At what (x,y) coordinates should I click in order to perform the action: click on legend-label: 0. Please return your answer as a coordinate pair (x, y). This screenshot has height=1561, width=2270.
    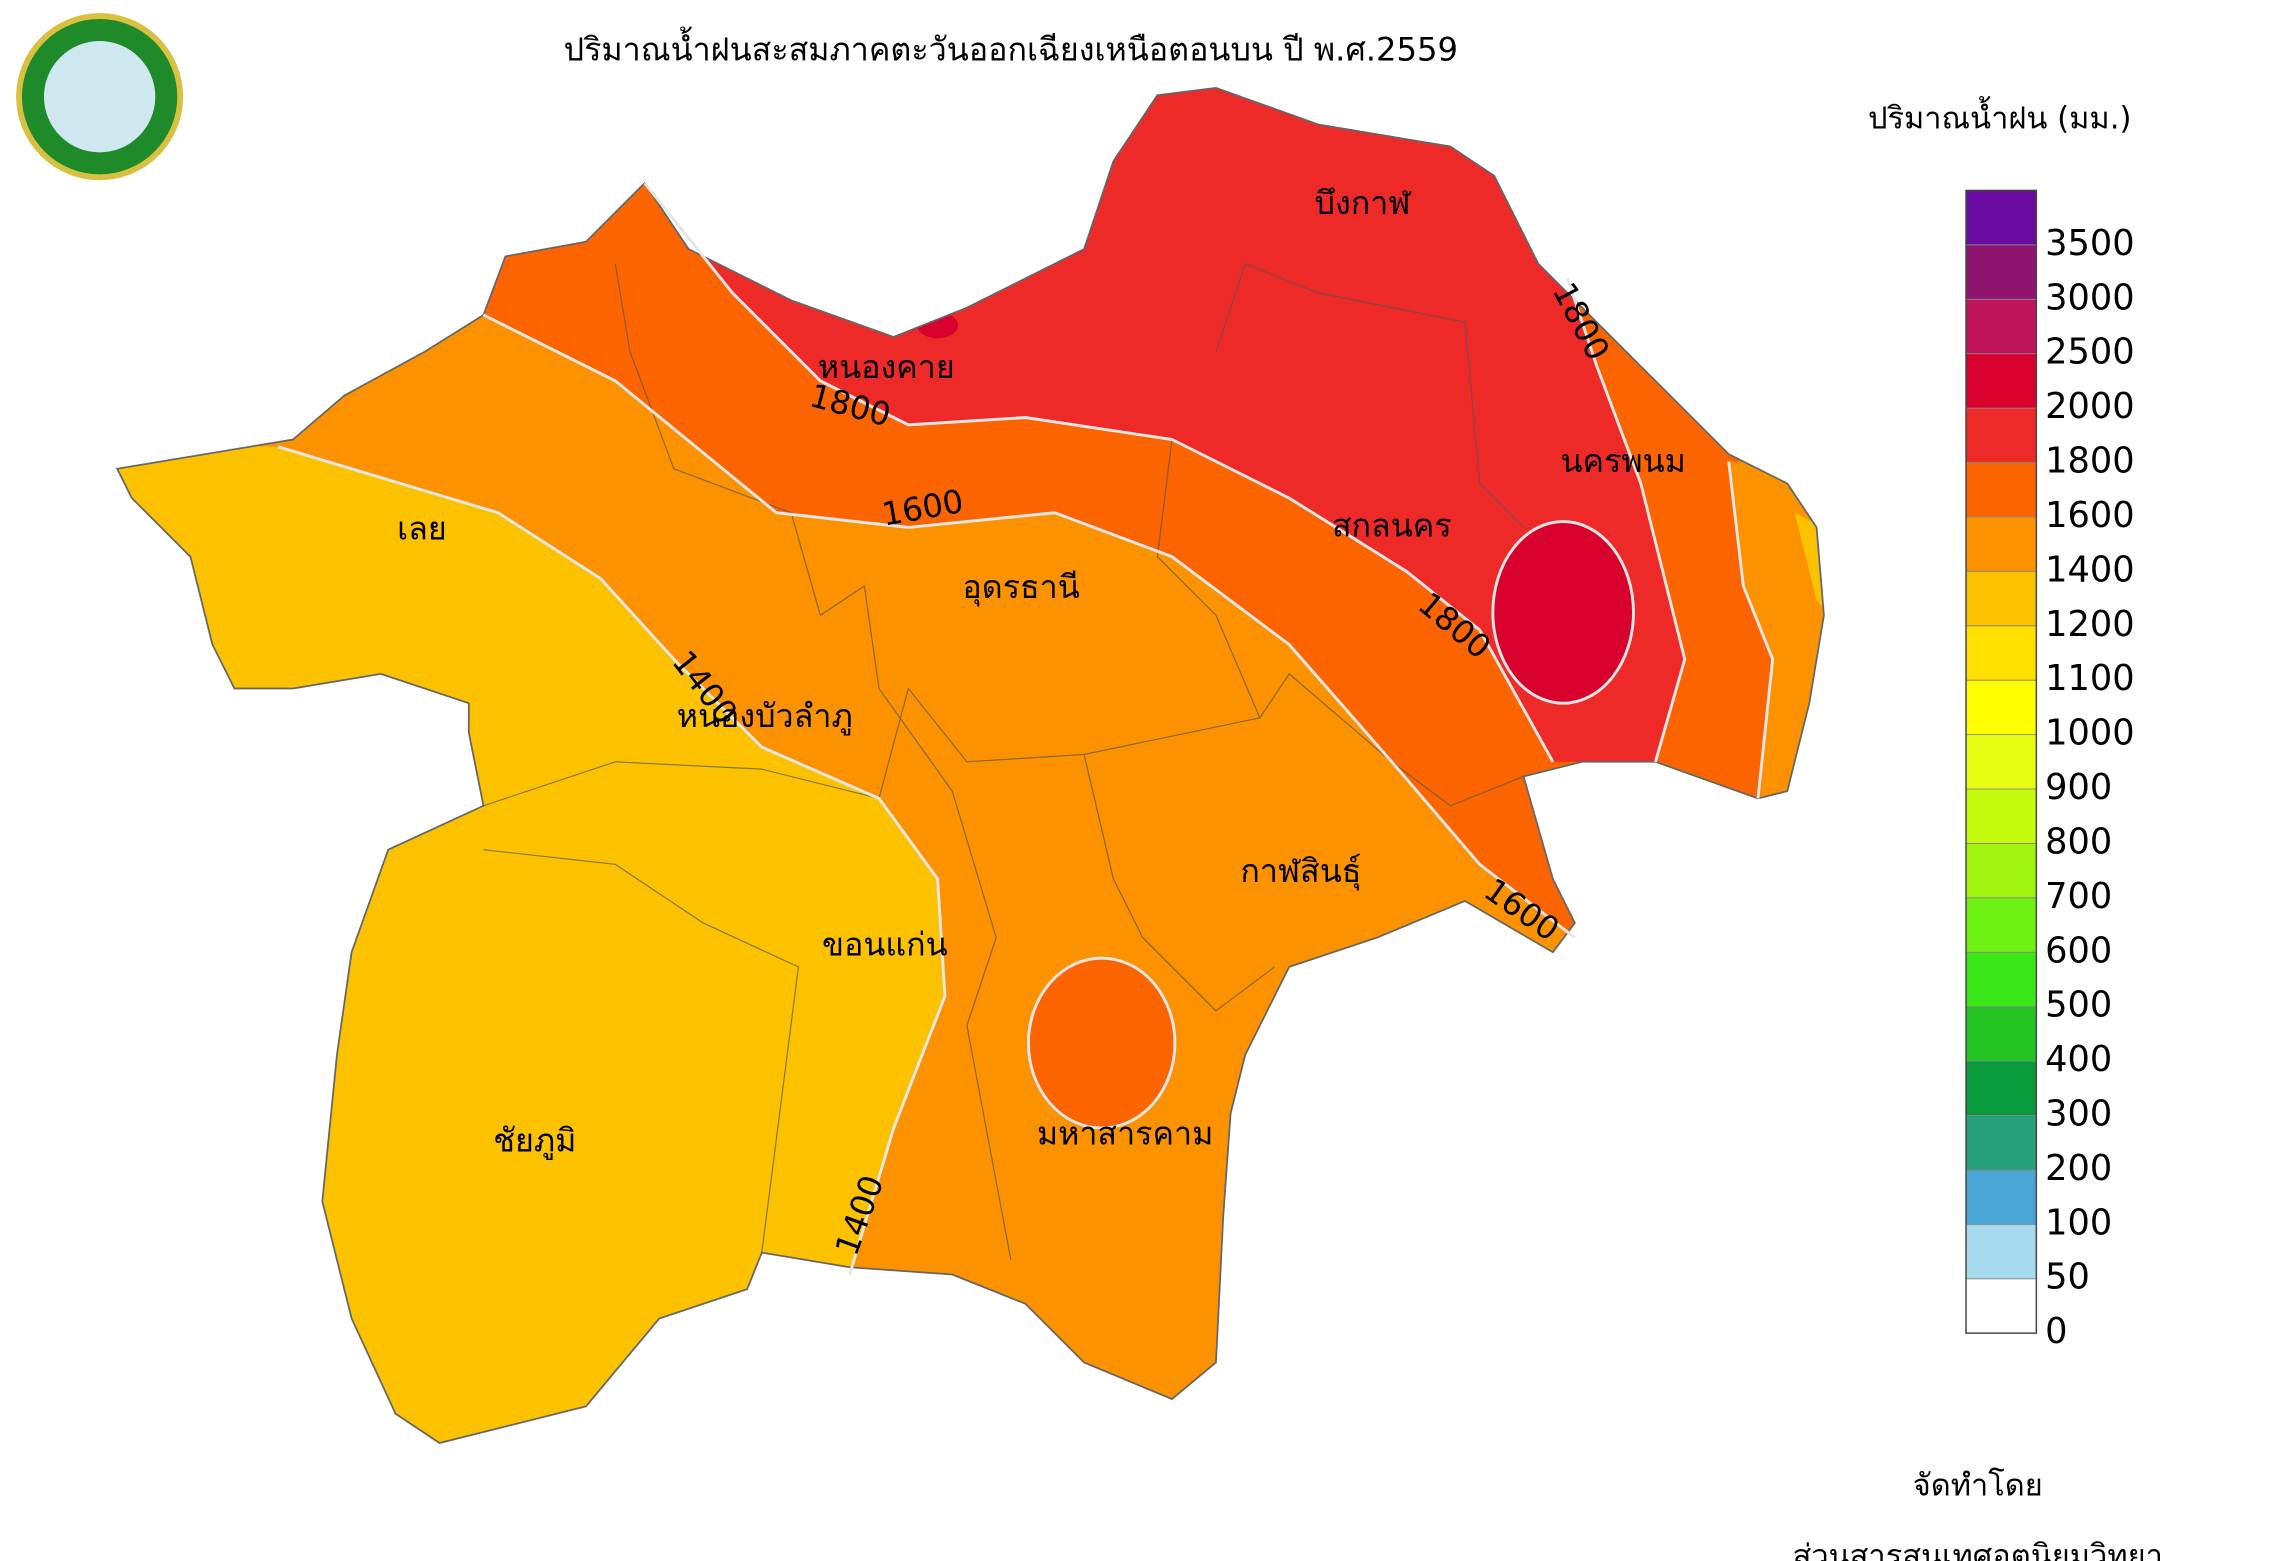
    Looking at the image, I should click on (2056, 1331).